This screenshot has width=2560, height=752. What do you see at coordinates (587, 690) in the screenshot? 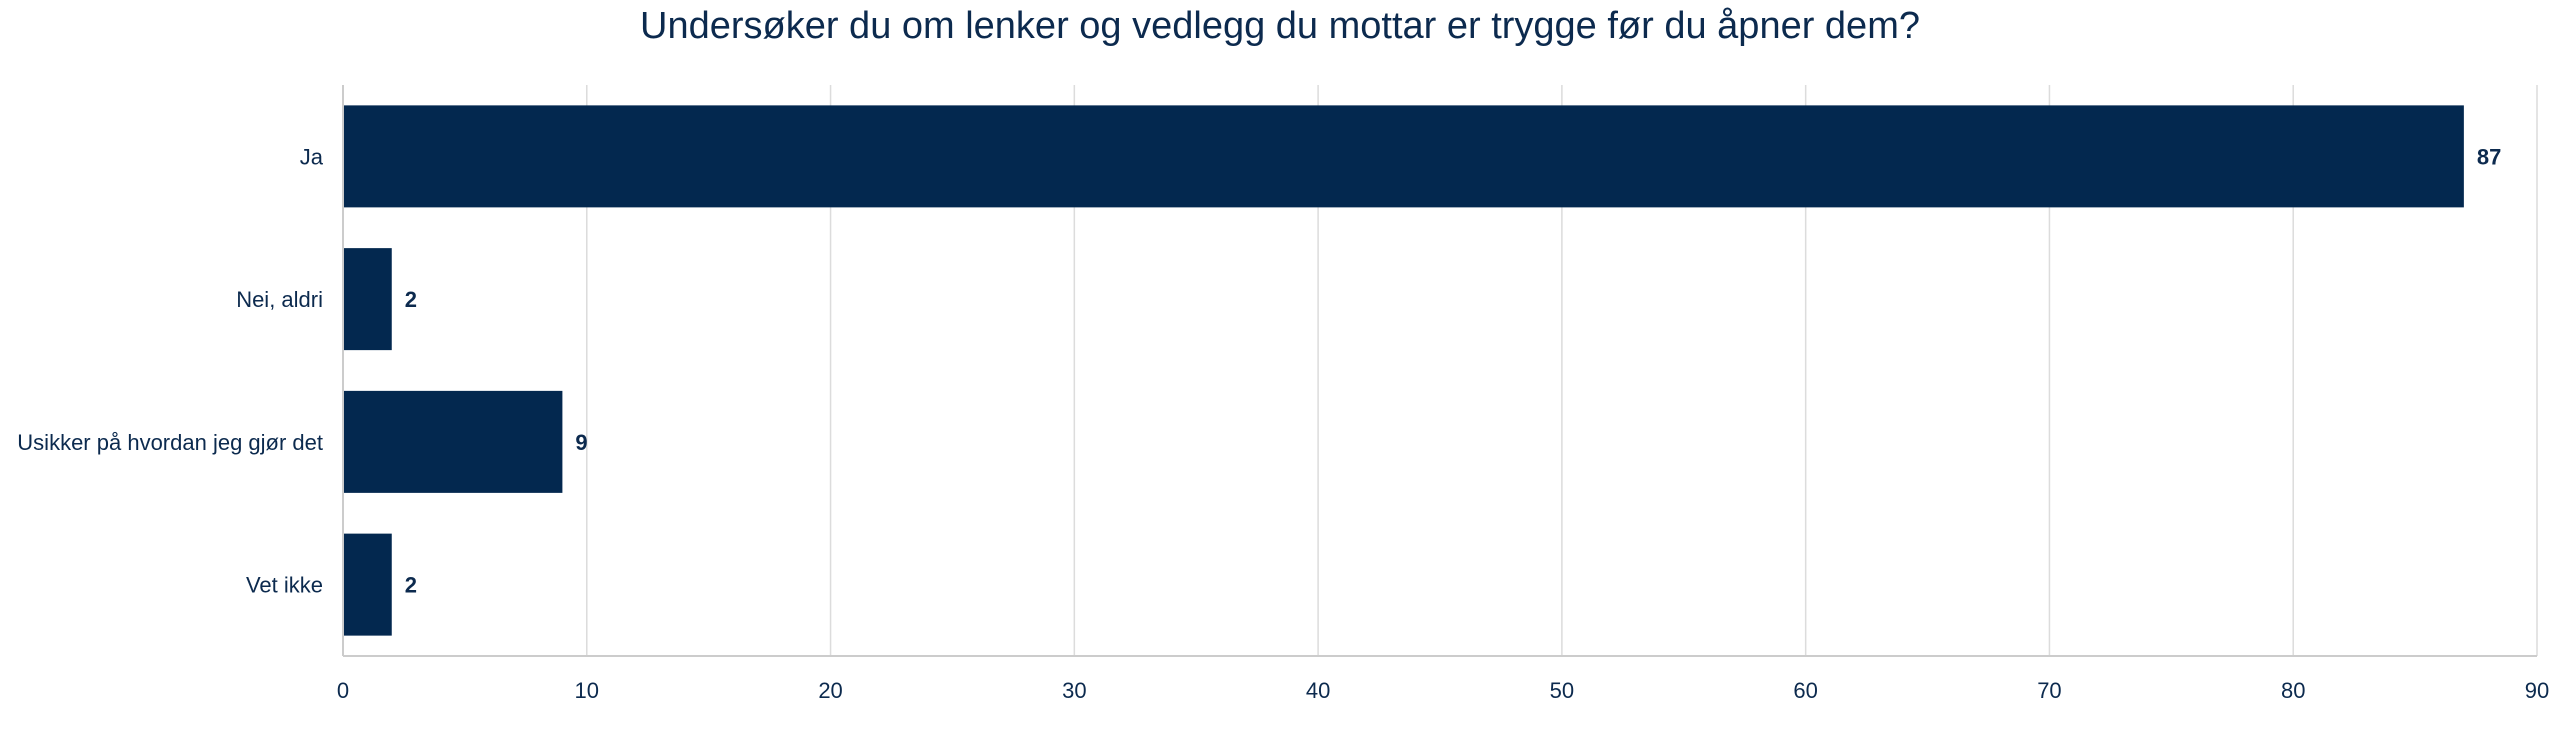
I see `x-tick-label: 10` at bounding box center [587, 690].